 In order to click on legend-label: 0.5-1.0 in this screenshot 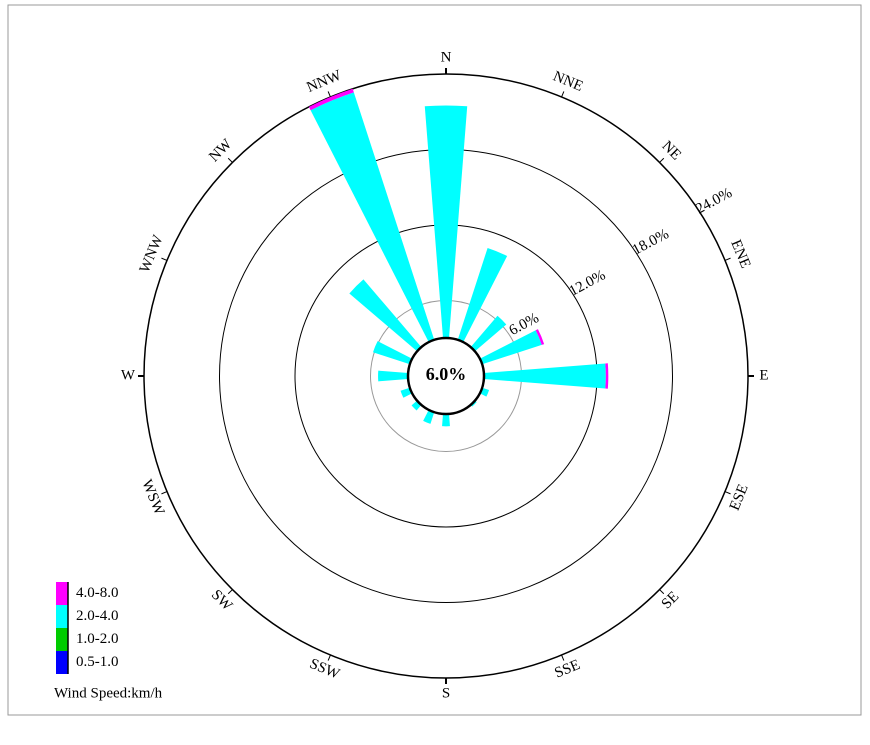, I will do `click(97, 662)`.